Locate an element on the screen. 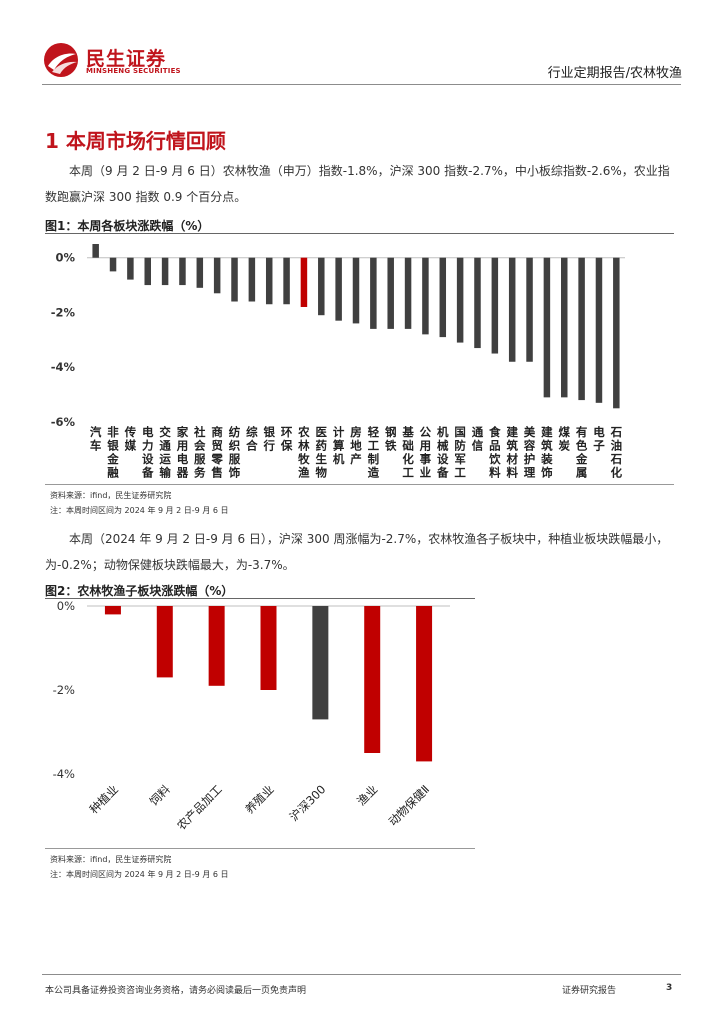  category-label: 计算机 is located at coordinates (338, 445).